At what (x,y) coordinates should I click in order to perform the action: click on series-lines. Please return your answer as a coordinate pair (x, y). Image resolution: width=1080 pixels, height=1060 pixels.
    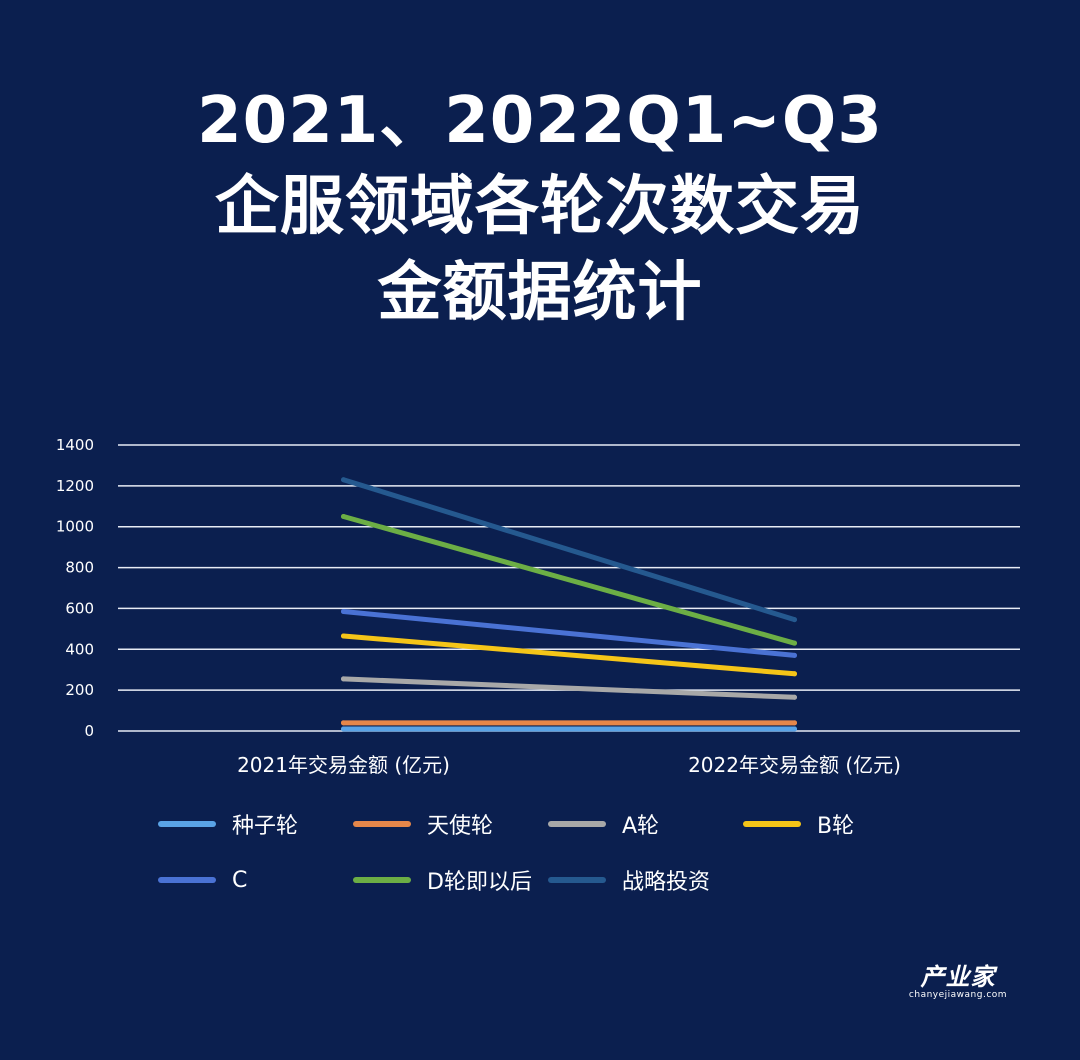
    Looking at the image, I should click on (569, 604).